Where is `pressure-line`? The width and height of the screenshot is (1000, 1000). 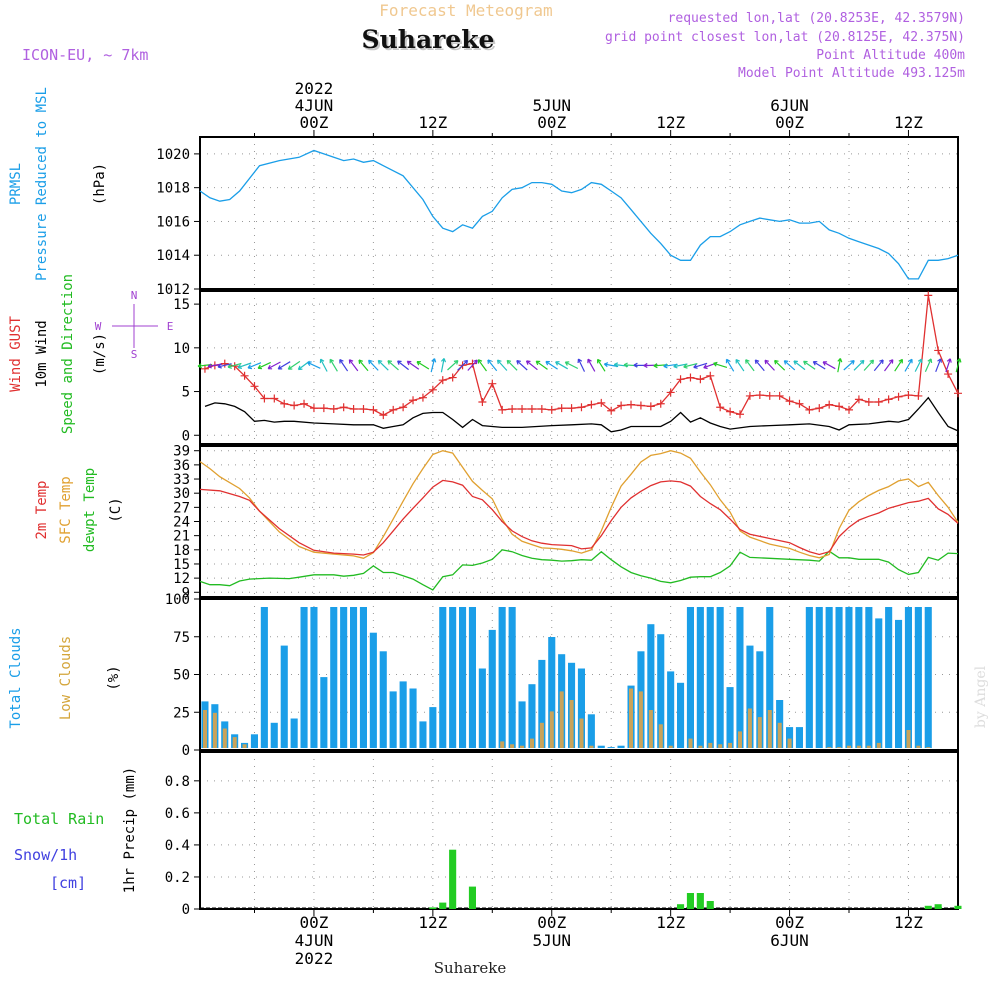
pressure-line is located at coordinates (579, 214).